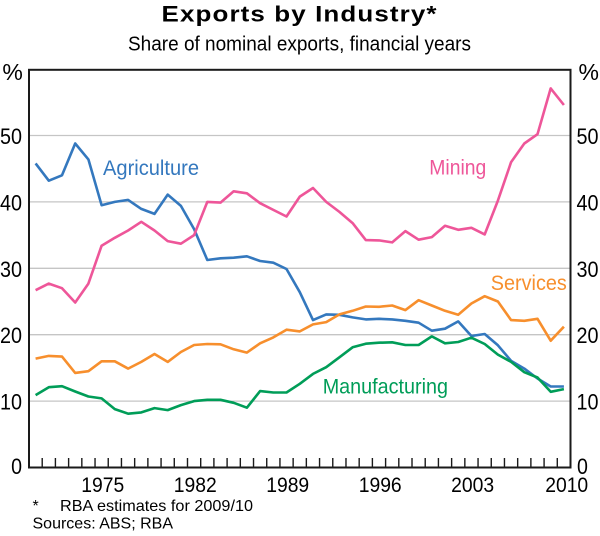  What do you see at coordinates (102, 485) in the screenshot?
I see `svg-text: 1975` at bounding box center [102, 485].